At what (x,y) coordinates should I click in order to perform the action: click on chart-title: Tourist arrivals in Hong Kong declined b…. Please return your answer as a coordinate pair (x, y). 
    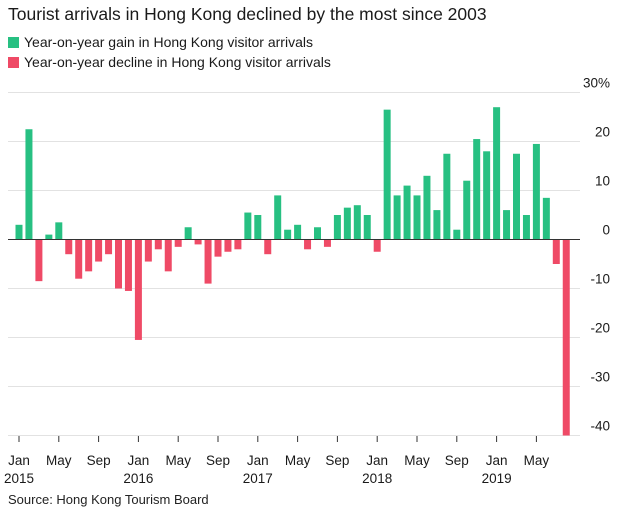
    Looking at the image, I should click on (247, 14).